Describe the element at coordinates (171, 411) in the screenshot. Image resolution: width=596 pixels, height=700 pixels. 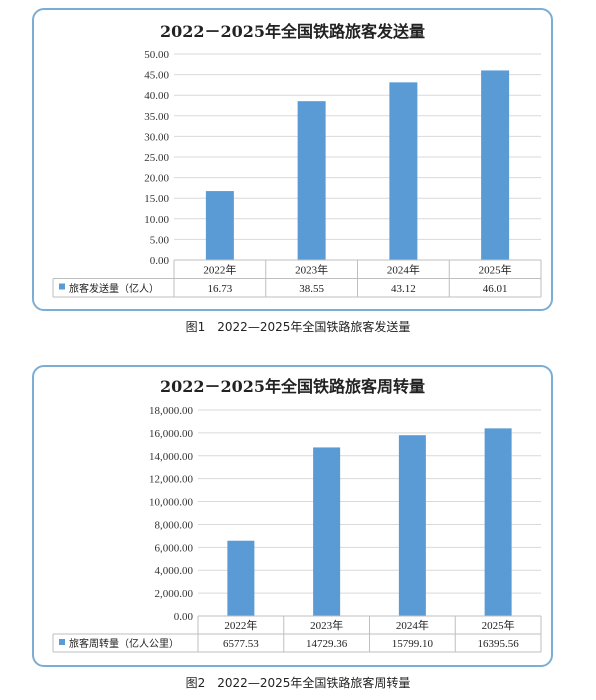
I see `y-tick-label: 18,000.00` at that location.